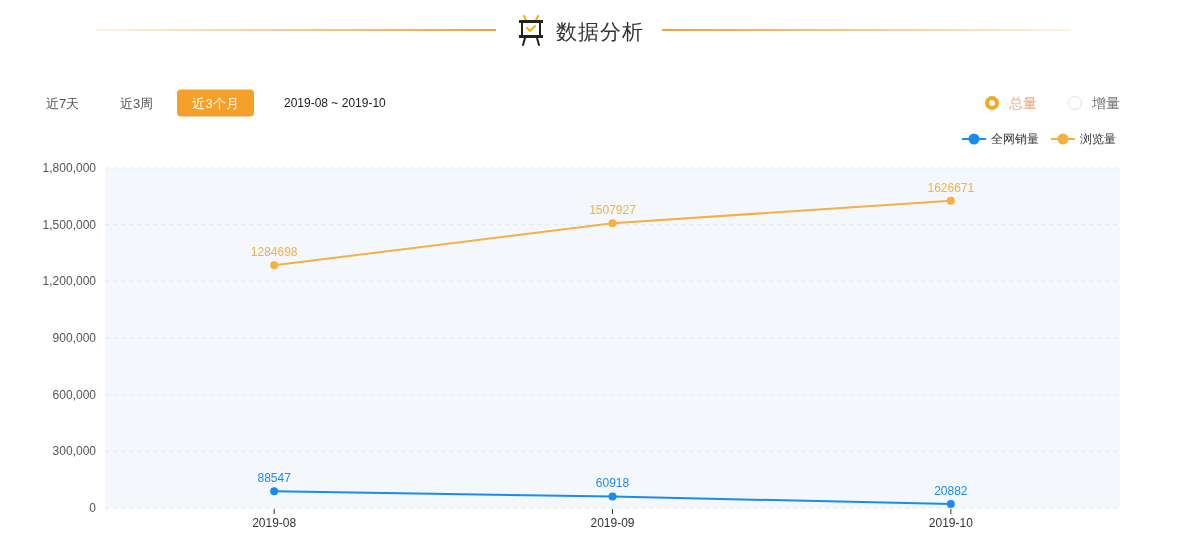 The height and width of the screenshot is (557, 1178). I want to click on data-label: 1284698, so click(274, 252).